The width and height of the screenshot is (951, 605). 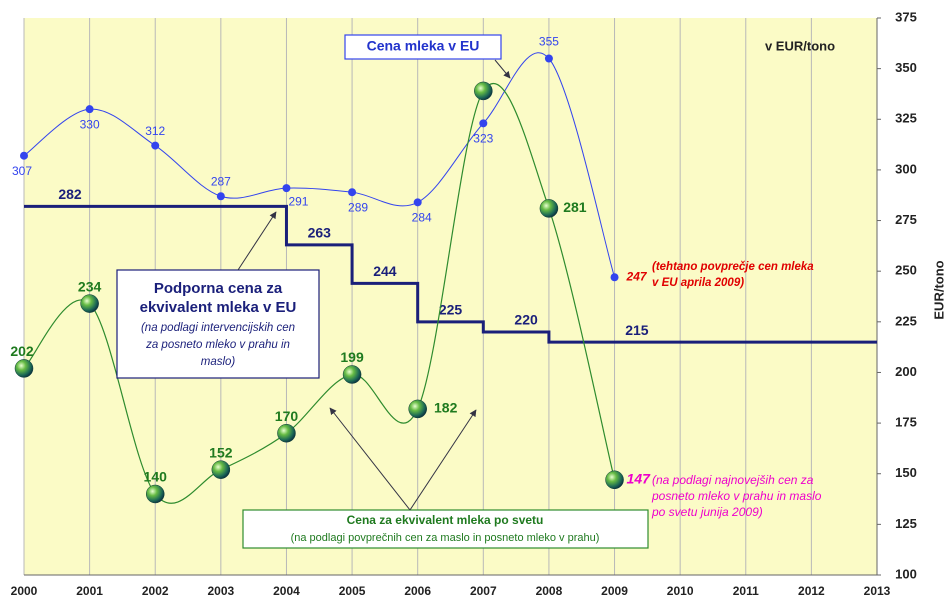 What do you see at coordinates (614, 591) in the screenshot?
I see `x-tick-label: 2009` at bounding box center [614, 591].